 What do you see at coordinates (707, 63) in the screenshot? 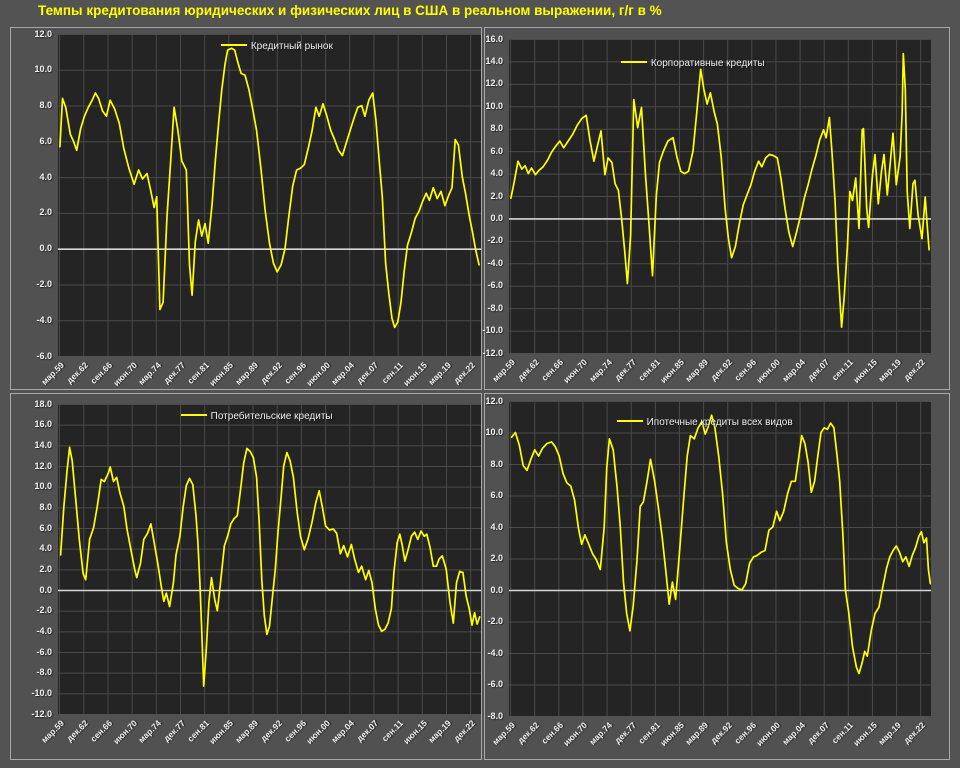
I see `legend-series-label: Корпоративные кредиты` at bounding box center [707, 63].